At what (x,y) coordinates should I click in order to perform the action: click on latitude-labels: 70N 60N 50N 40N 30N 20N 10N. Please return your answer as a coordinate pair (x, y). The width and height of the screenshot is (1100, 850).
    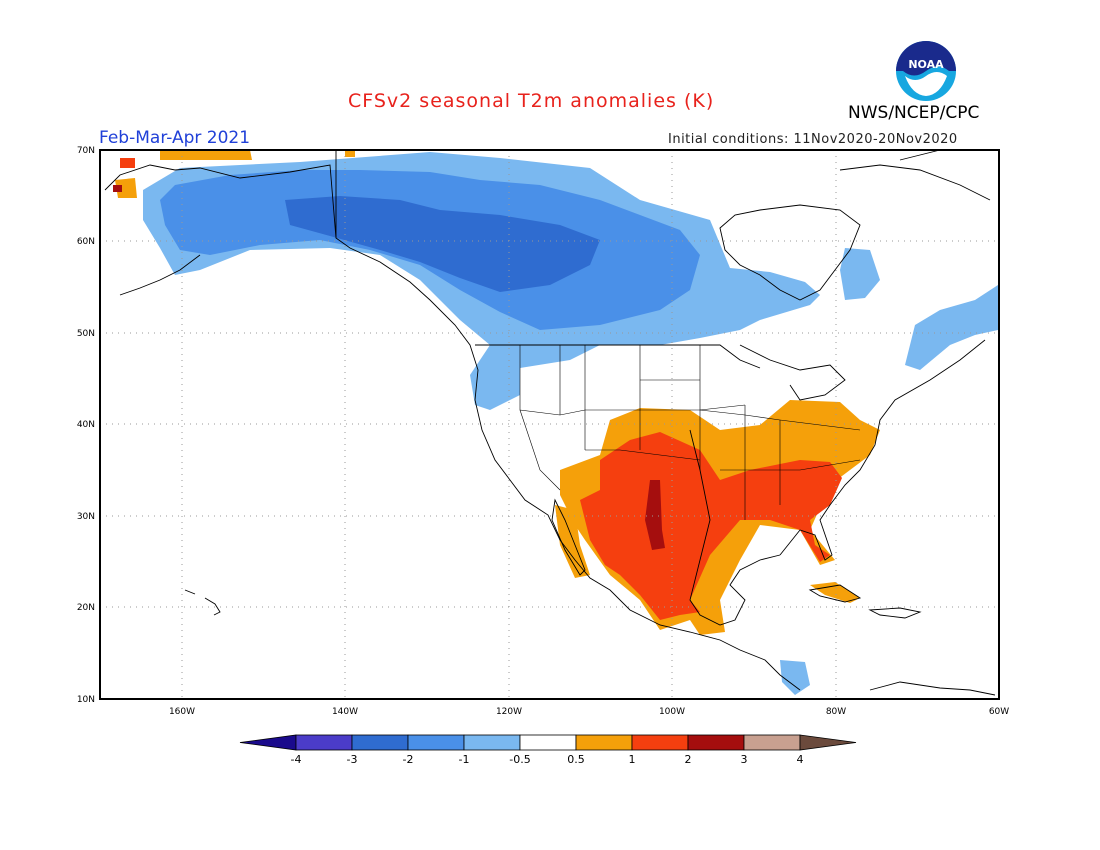
    Looking at the image, I should click on (86, 425).